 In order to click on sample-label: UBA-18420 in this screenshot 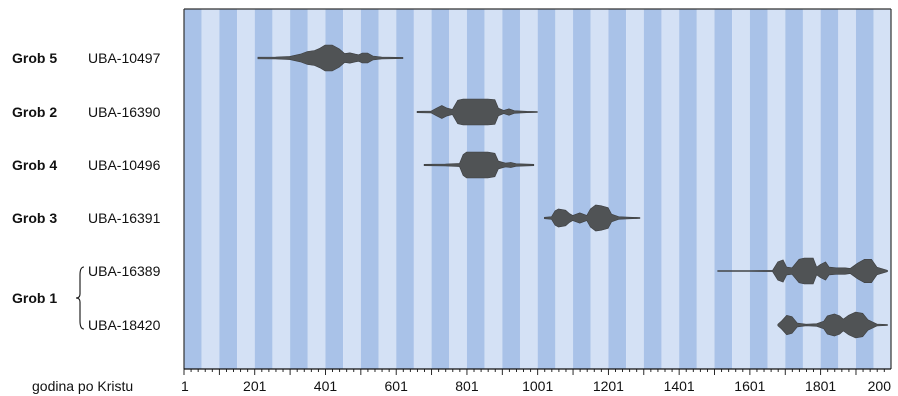, I will do `click(124, 325)`.